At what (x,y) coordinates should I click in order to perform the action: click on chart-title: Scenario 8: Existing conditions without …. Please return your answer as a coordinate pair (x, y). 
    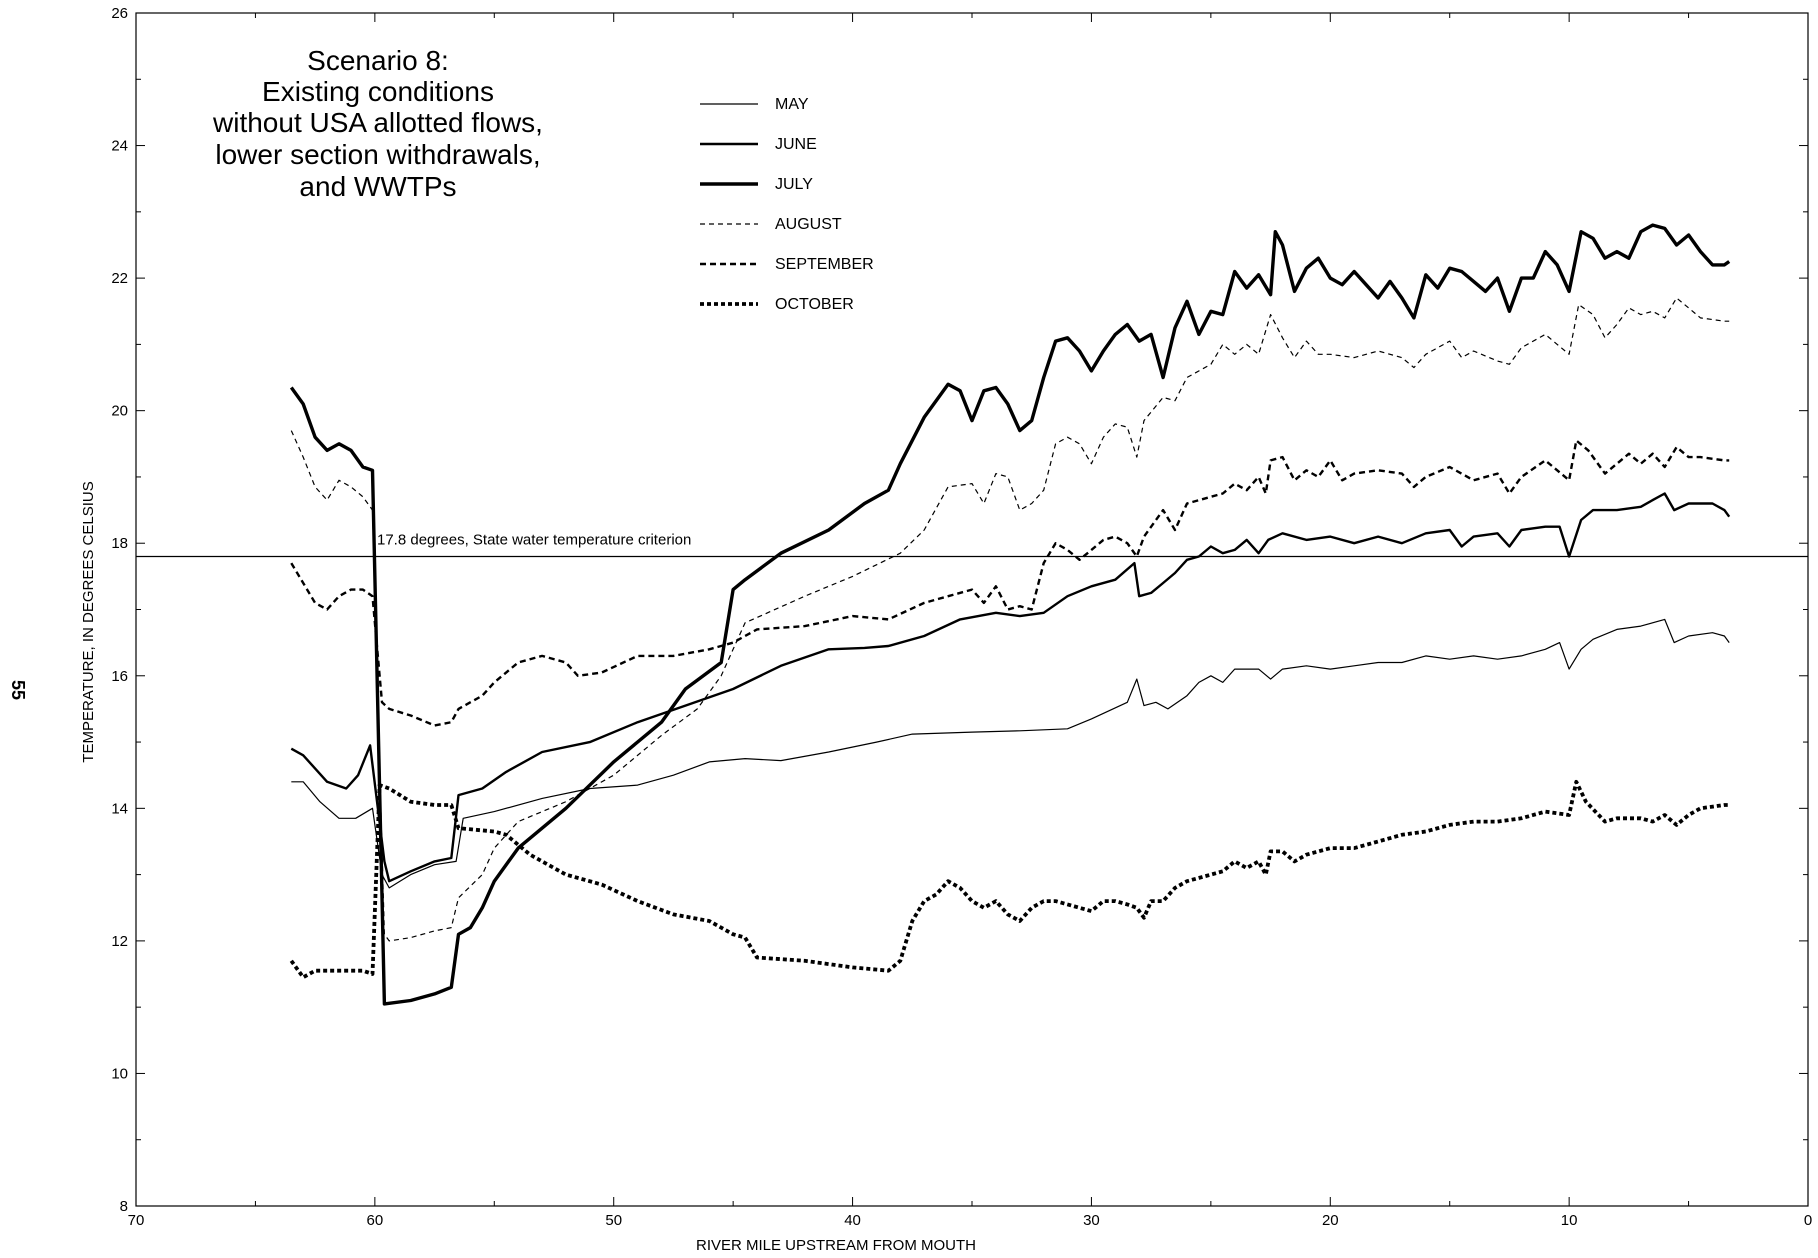
    Looking at the image, I should click on (377, 123).